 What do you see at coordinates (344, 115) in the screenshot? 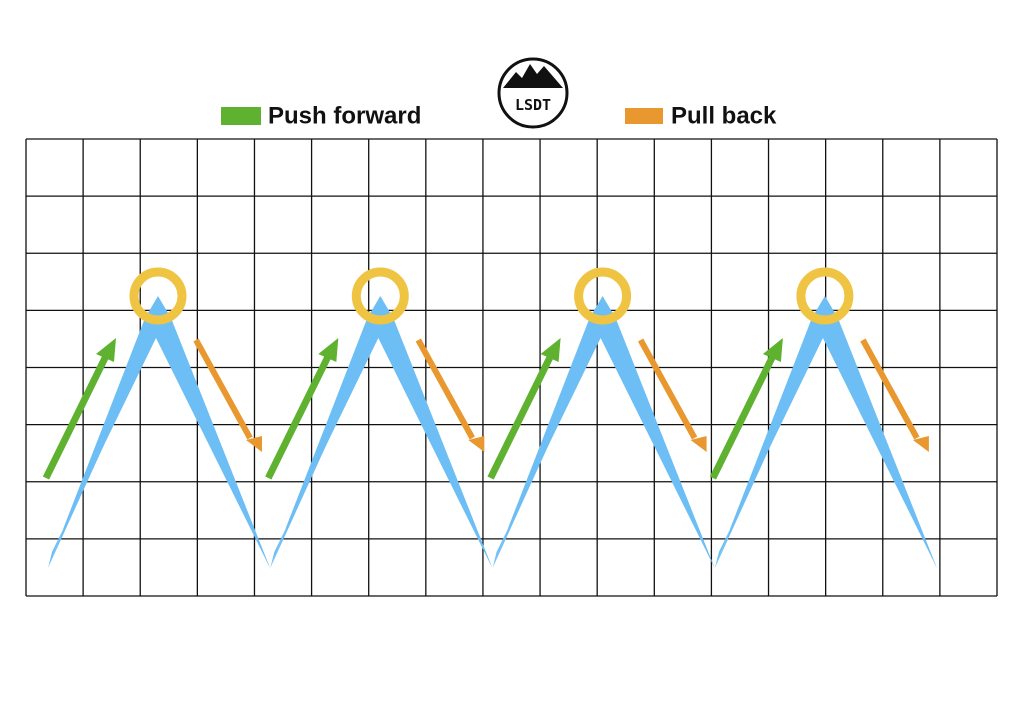
I see `legend-push: Push forward` at bounding box center [344, 115].